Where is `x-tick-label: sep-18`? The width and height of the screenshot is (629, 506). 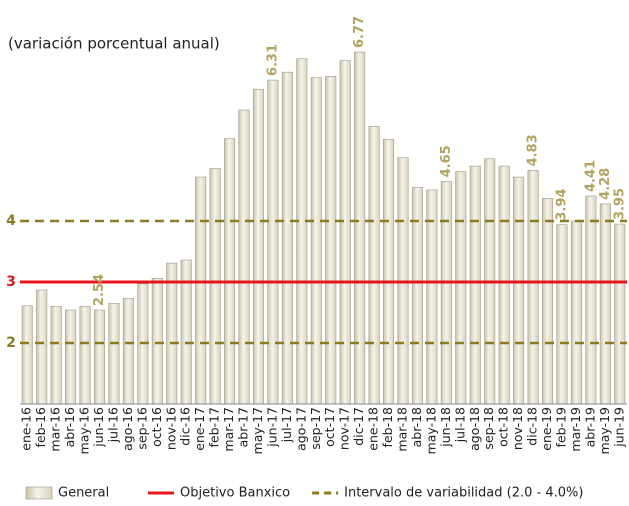
x-tick-label: sep-18 is located at coordinates (488, 428).